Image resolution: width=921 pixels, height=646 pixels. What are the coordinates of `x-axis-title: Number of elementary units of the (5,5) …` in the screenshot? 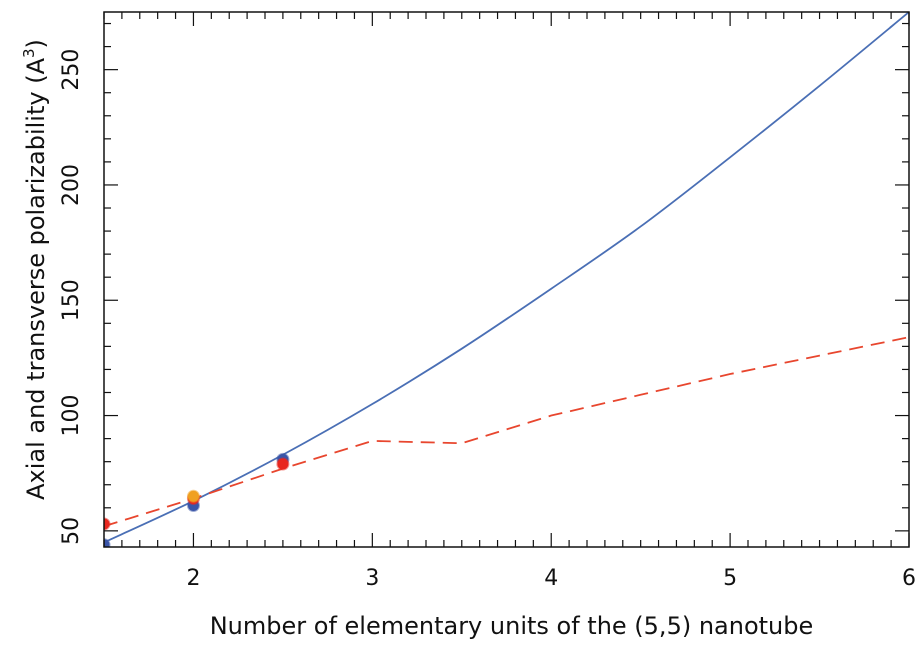 It's located at (512, 626).